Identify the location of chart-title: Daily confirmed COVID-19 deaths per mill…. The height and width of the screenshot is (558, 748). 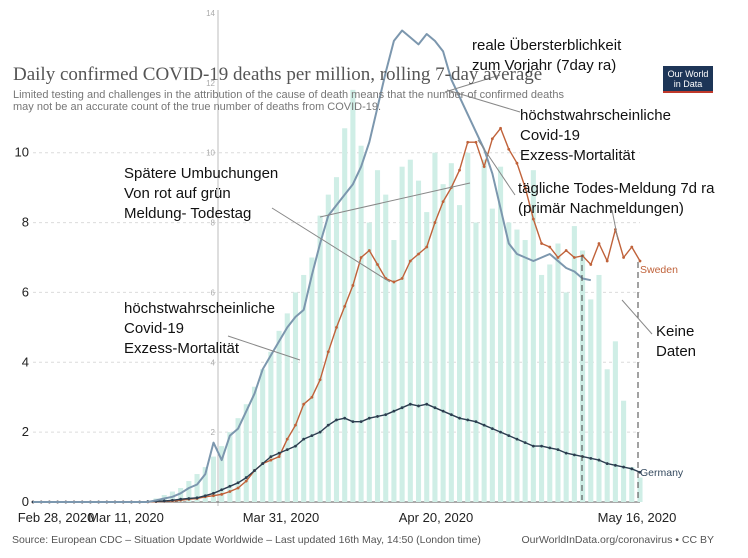
(277, 74).